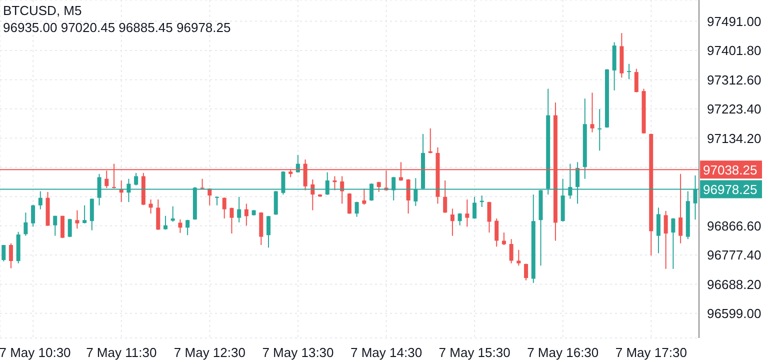  Describe the element at coordinates (734, 50) in the screenshot. I see `y-tick-label: 97401.80` at that location.